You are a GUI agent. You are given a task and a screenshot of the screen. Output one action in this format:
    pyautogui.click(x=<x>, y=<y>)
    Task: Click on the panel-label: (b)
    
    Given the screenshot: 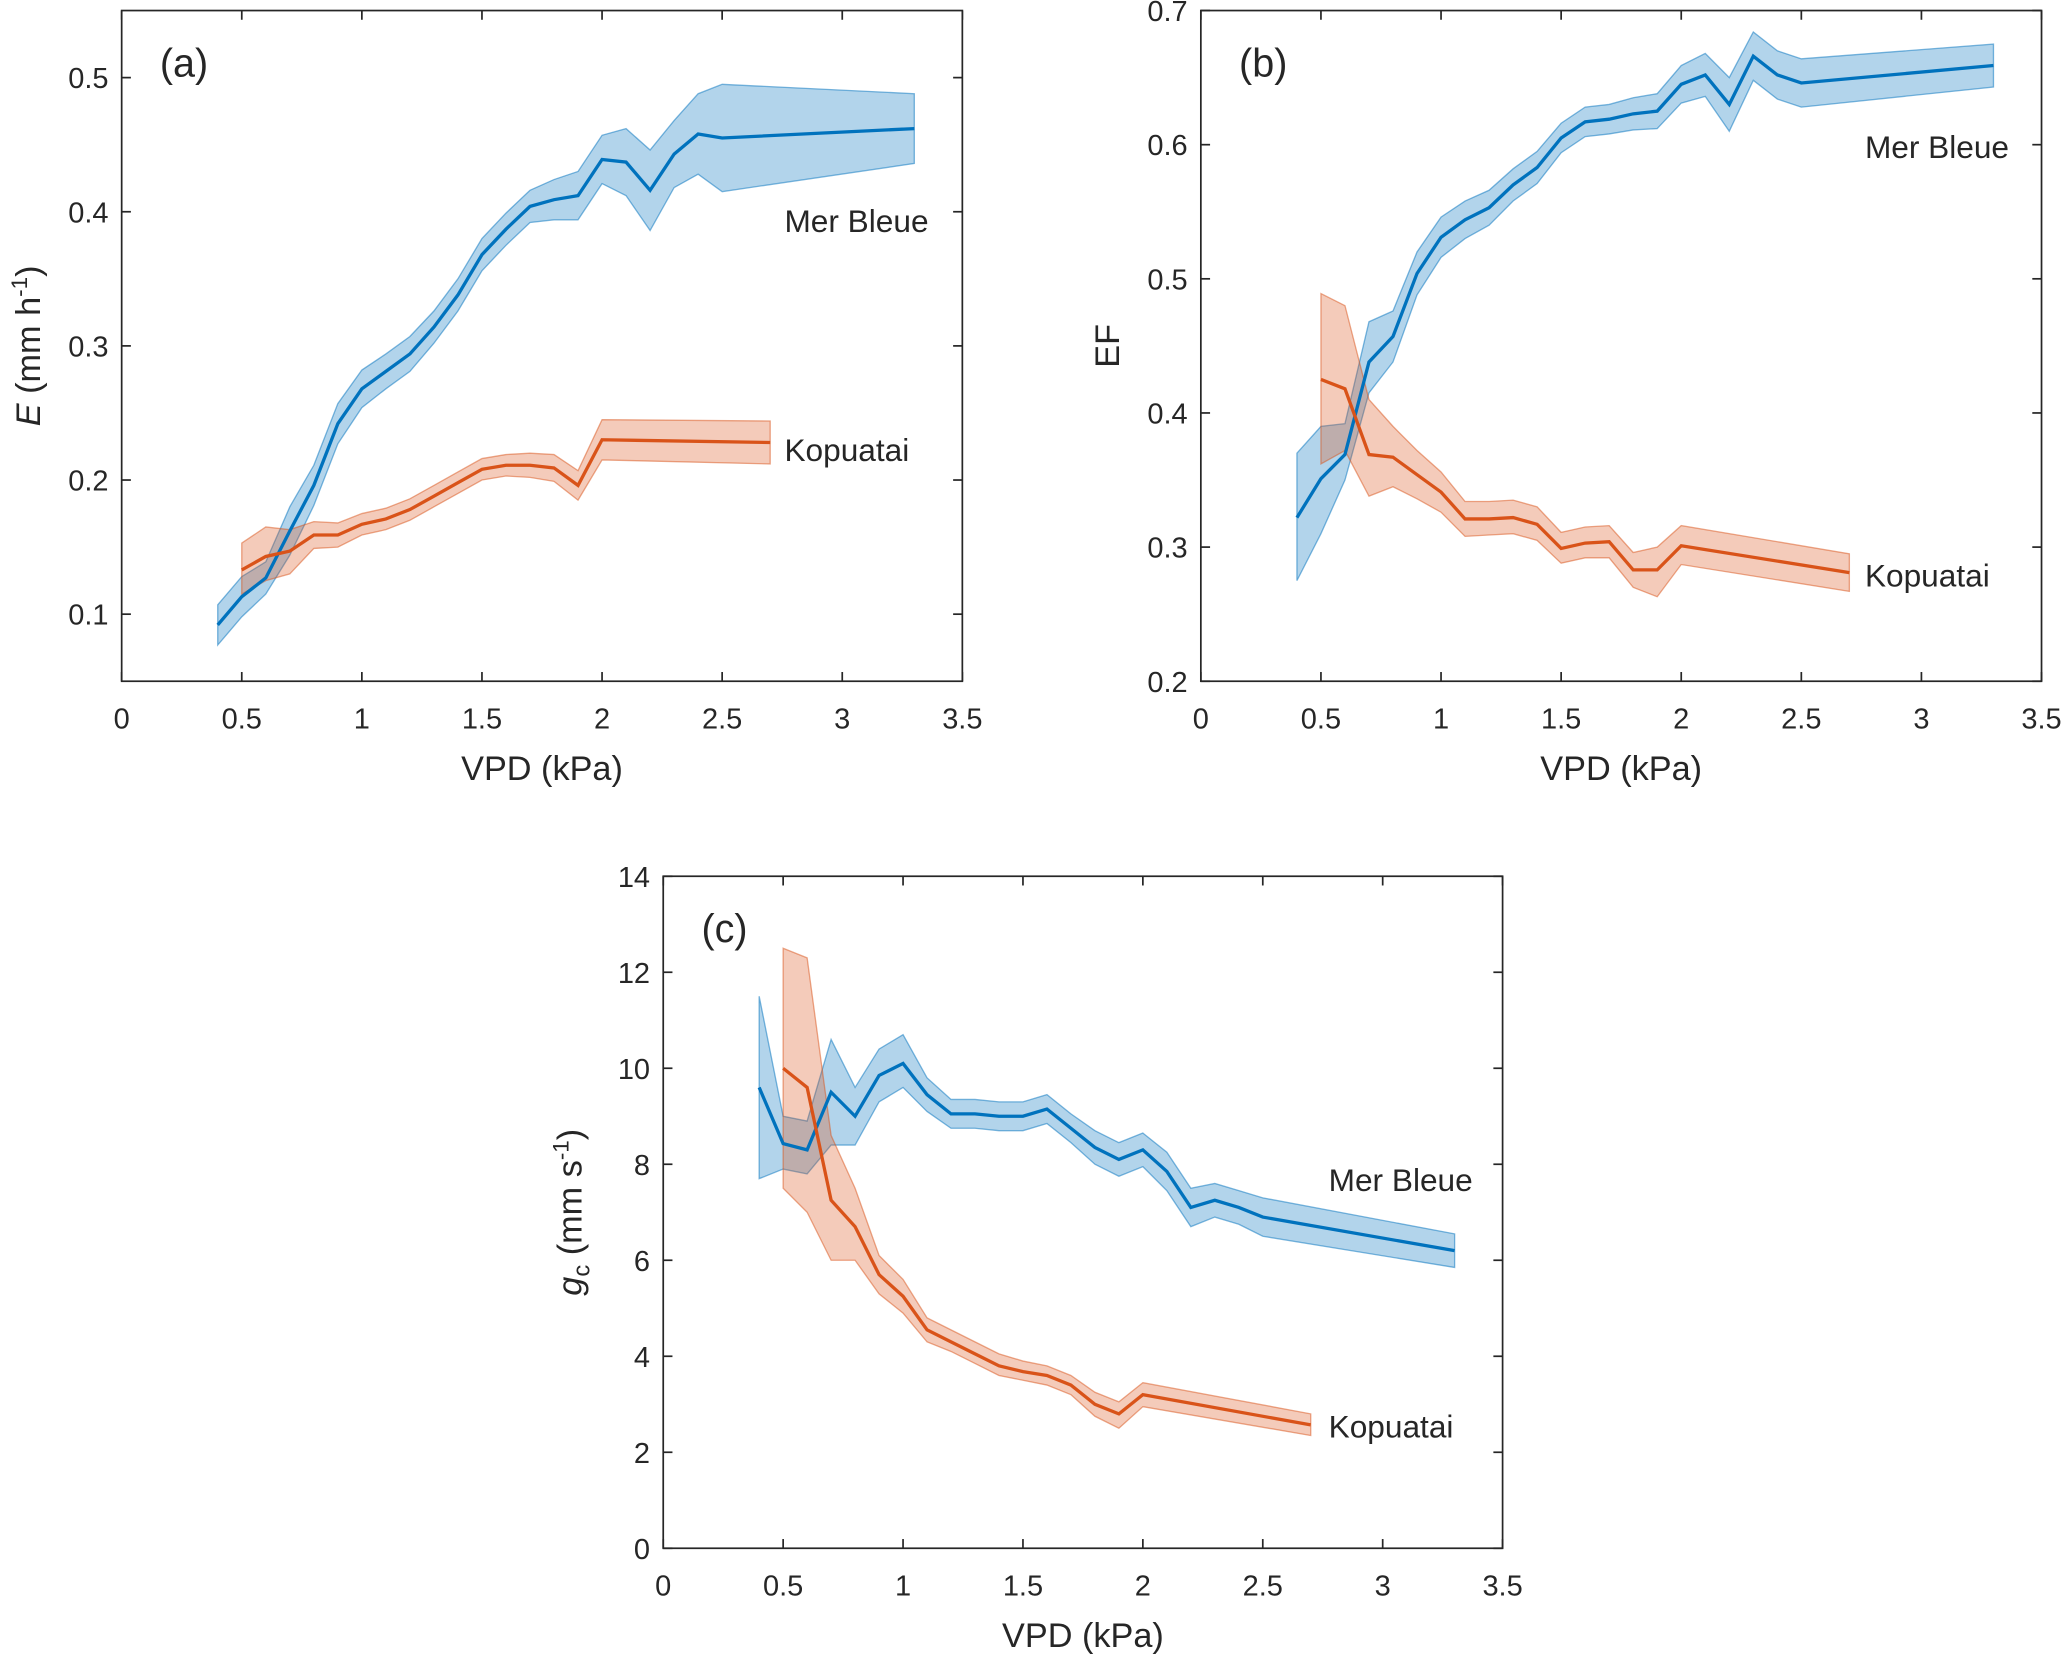 What is the action you would take?
    pyautogui.click(x=1263, y=63)
    